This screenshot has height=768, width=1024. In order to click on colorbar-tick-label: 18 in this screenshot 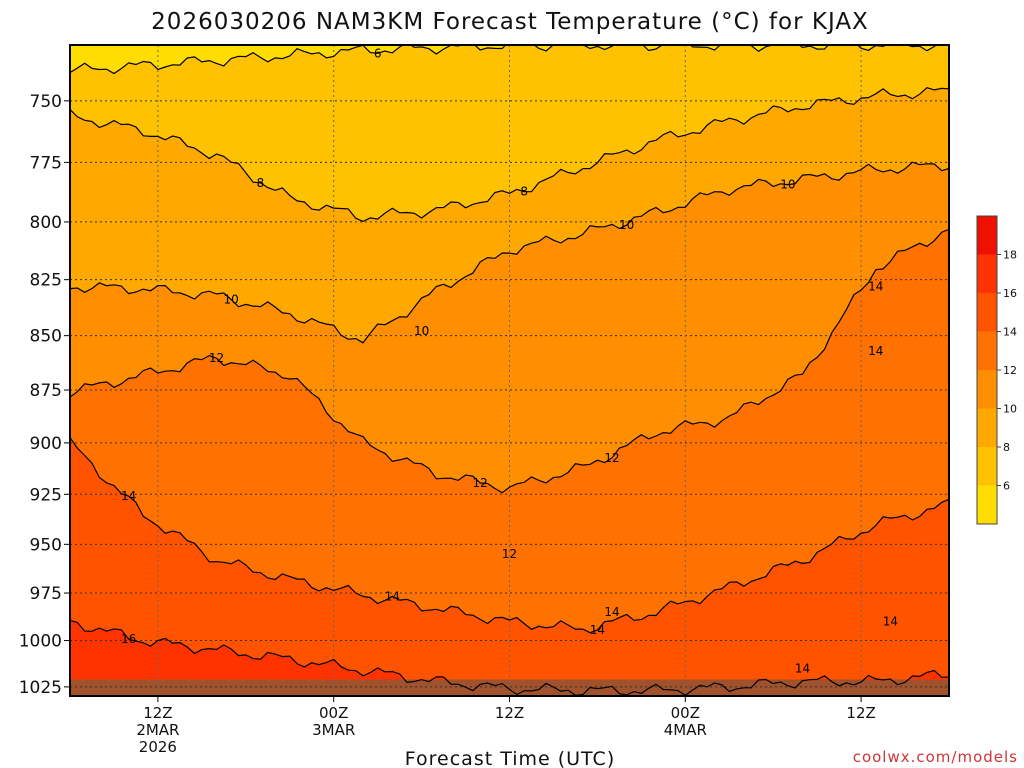, I will do `click(1010, 255)`.